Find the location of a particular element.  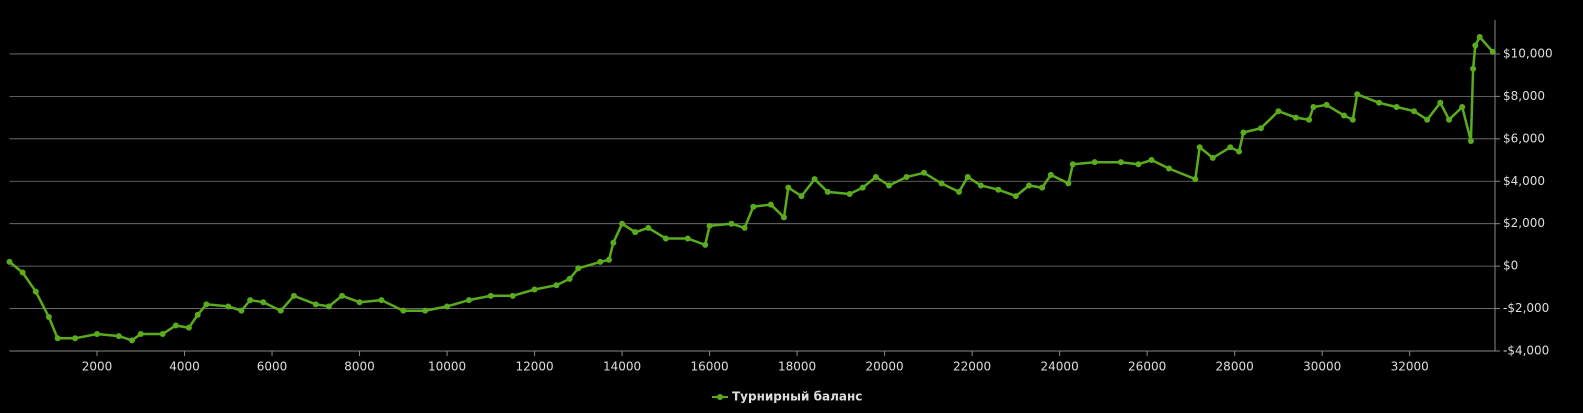

legend-marker is located at coordinates (720, 397).